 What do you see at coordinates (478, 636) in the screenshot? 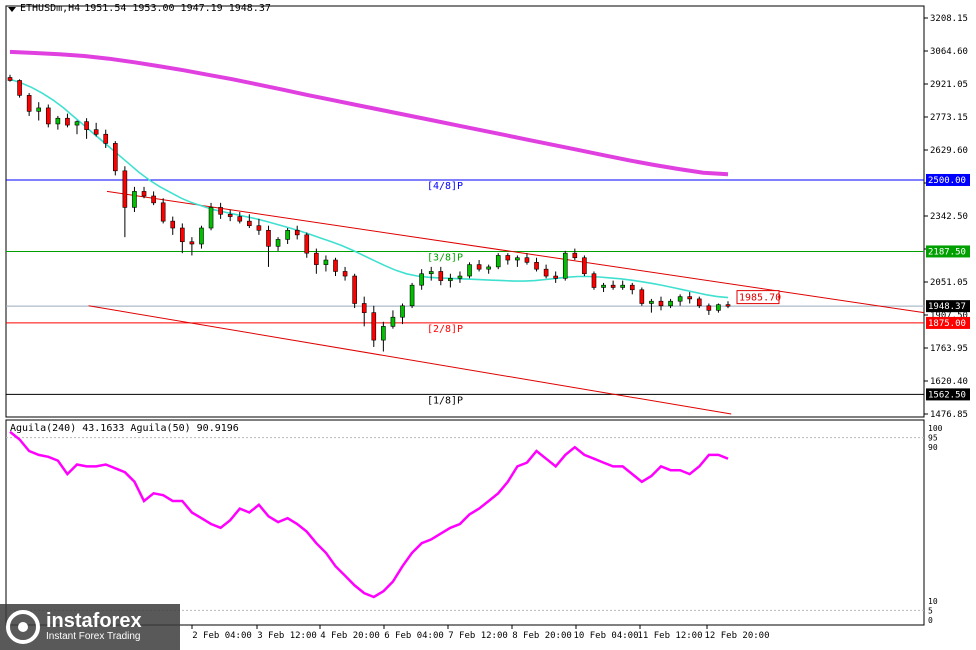
I see `time-tick-label: 7 Feb 12:00` at bounding box center [478, 636].